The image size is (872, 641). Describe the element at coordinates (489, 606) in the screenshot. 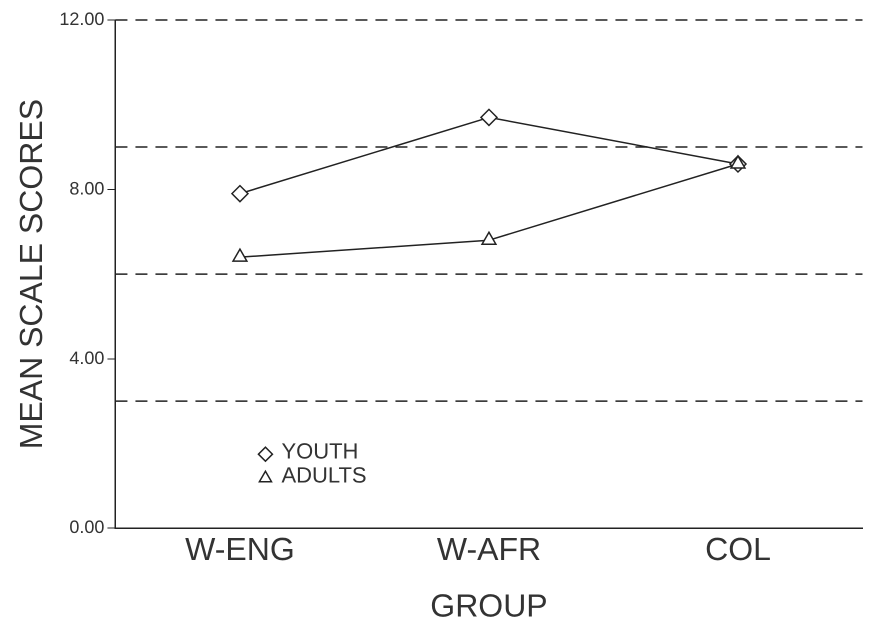

I see `x-axis-title: GROUP` at that location.